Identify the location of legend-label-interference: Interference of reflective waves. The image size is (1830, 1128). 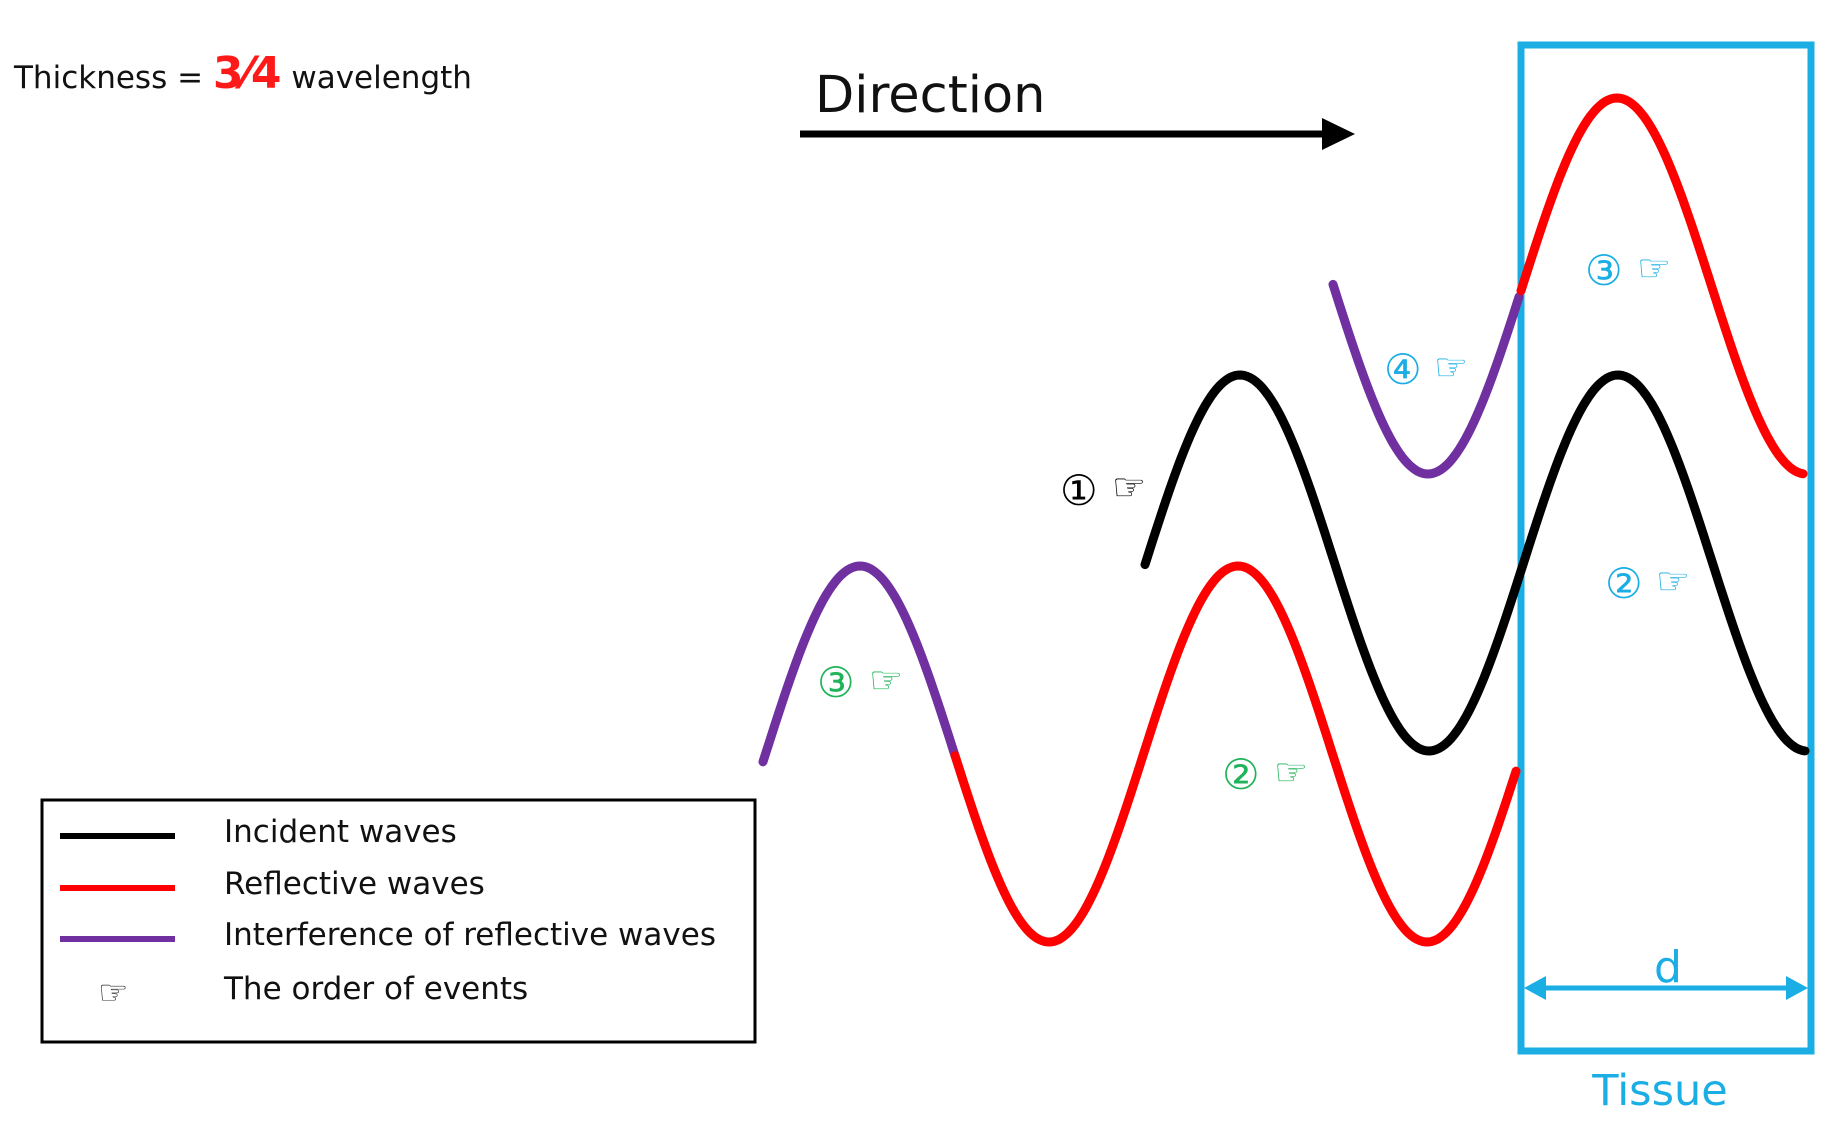
(470, 935).